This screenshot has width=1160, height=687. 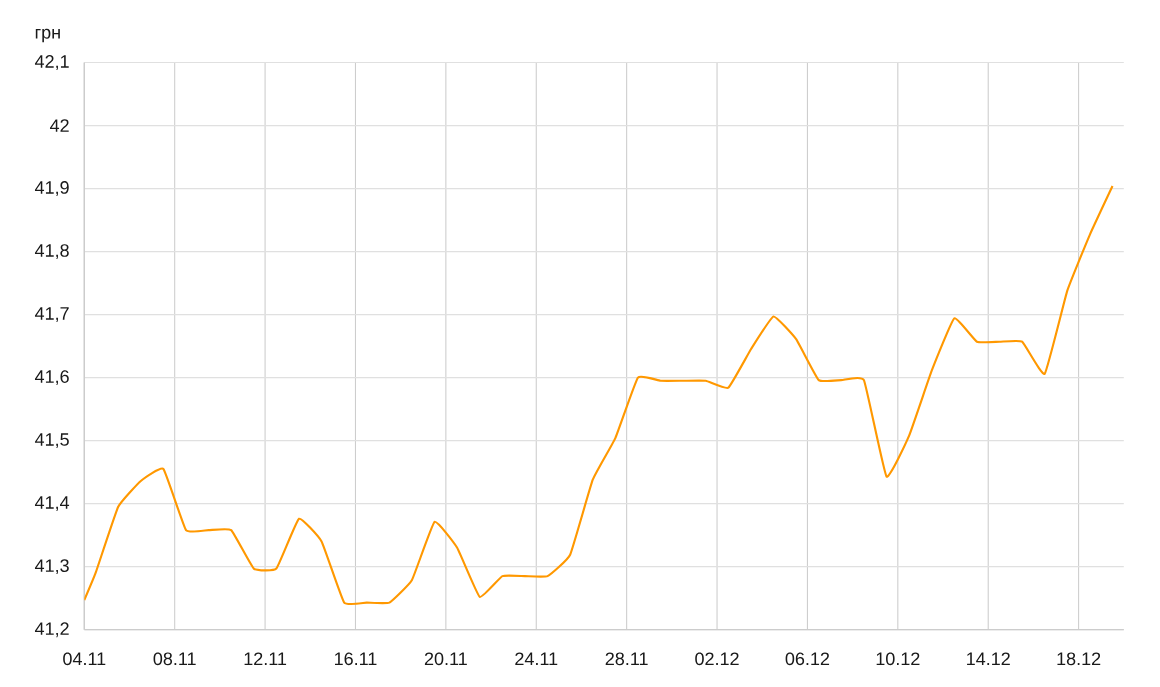 I want to click on x-tick-label: 28.11, so click(x=626, y=659).